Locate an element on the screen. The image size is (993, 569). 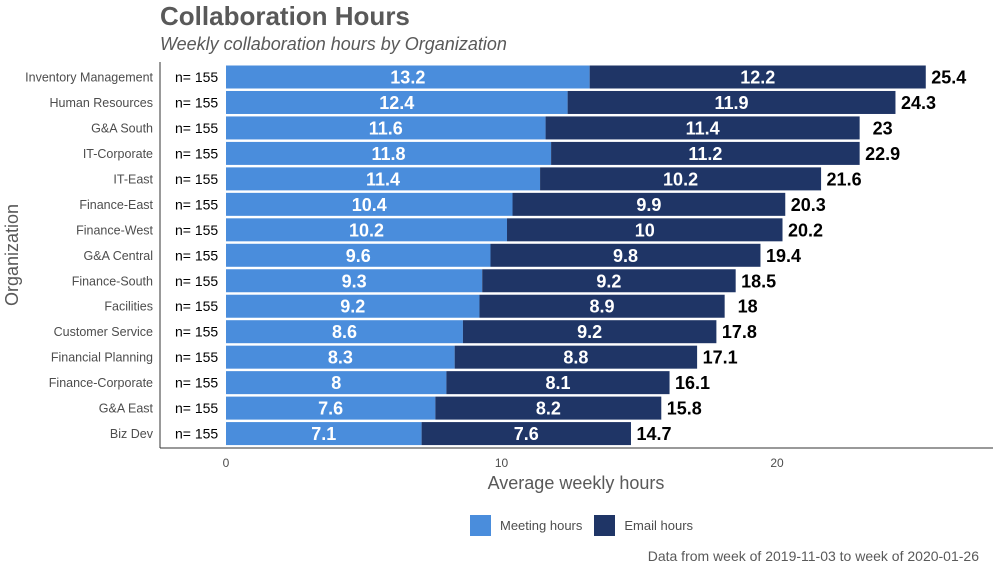
legend-item-meeting: Meeting hours is located at coordinates (526, 525).